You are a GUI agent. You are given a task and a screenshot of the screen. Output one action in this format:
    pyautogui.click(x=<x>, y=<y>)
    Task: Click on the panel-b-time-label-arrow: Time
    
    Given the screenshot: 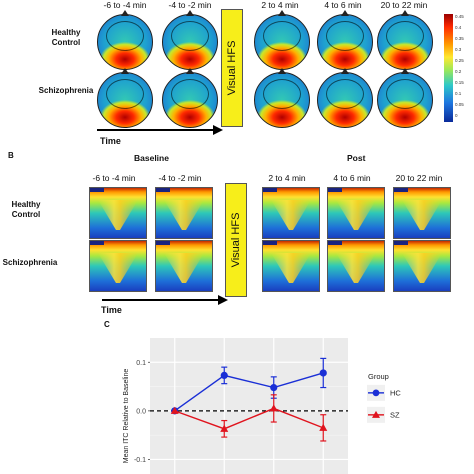 What is the action you would take?
    pyautogui.click(x=111, y=310)
    